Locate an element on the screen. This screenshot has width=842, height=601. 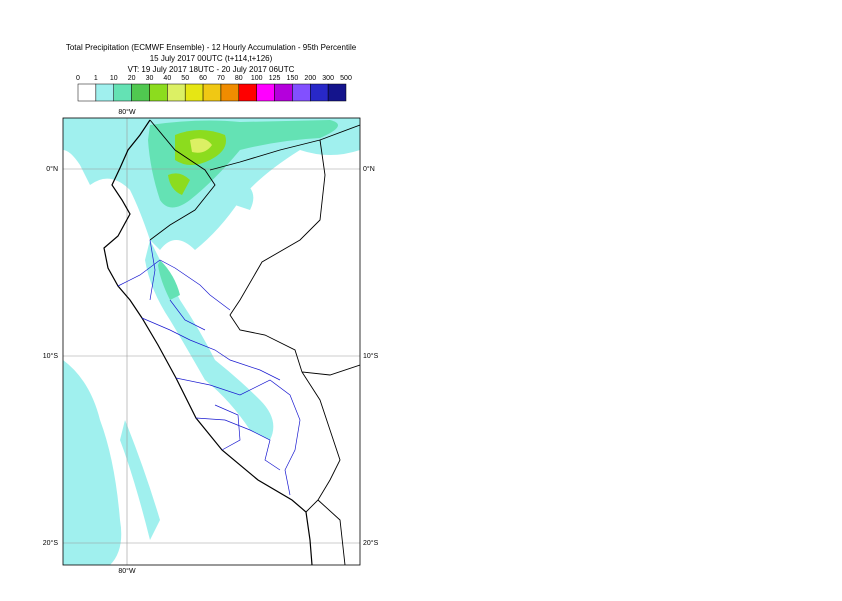
admin-borders is located at coordinates (209, 367).